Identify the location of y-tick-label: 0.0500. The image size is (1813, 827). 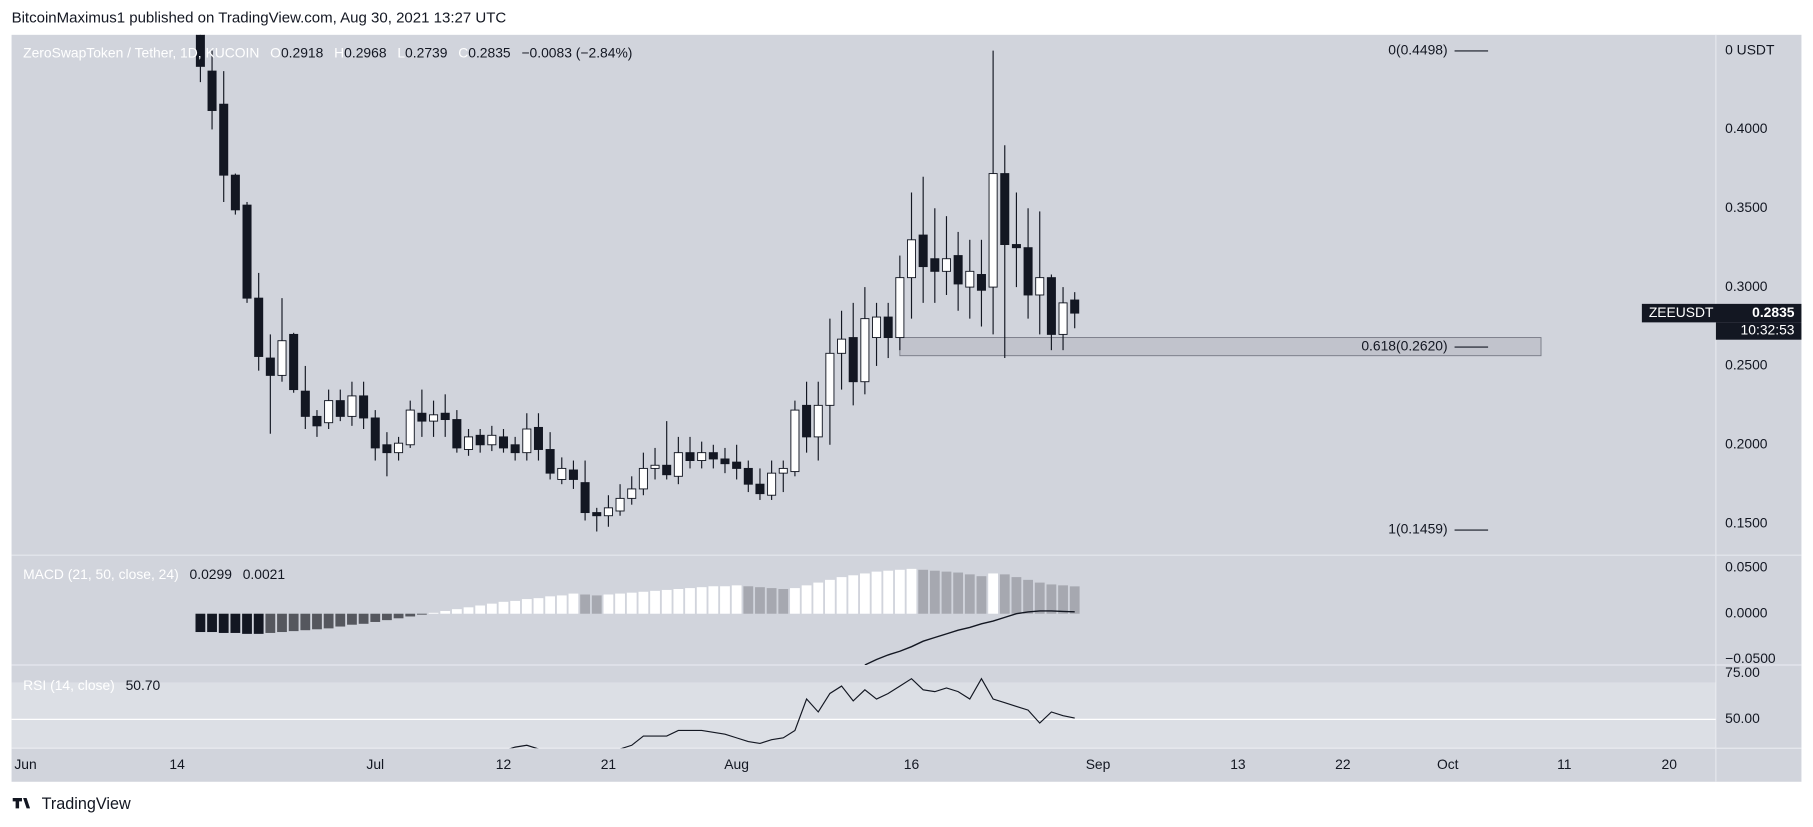
(1746, 567).